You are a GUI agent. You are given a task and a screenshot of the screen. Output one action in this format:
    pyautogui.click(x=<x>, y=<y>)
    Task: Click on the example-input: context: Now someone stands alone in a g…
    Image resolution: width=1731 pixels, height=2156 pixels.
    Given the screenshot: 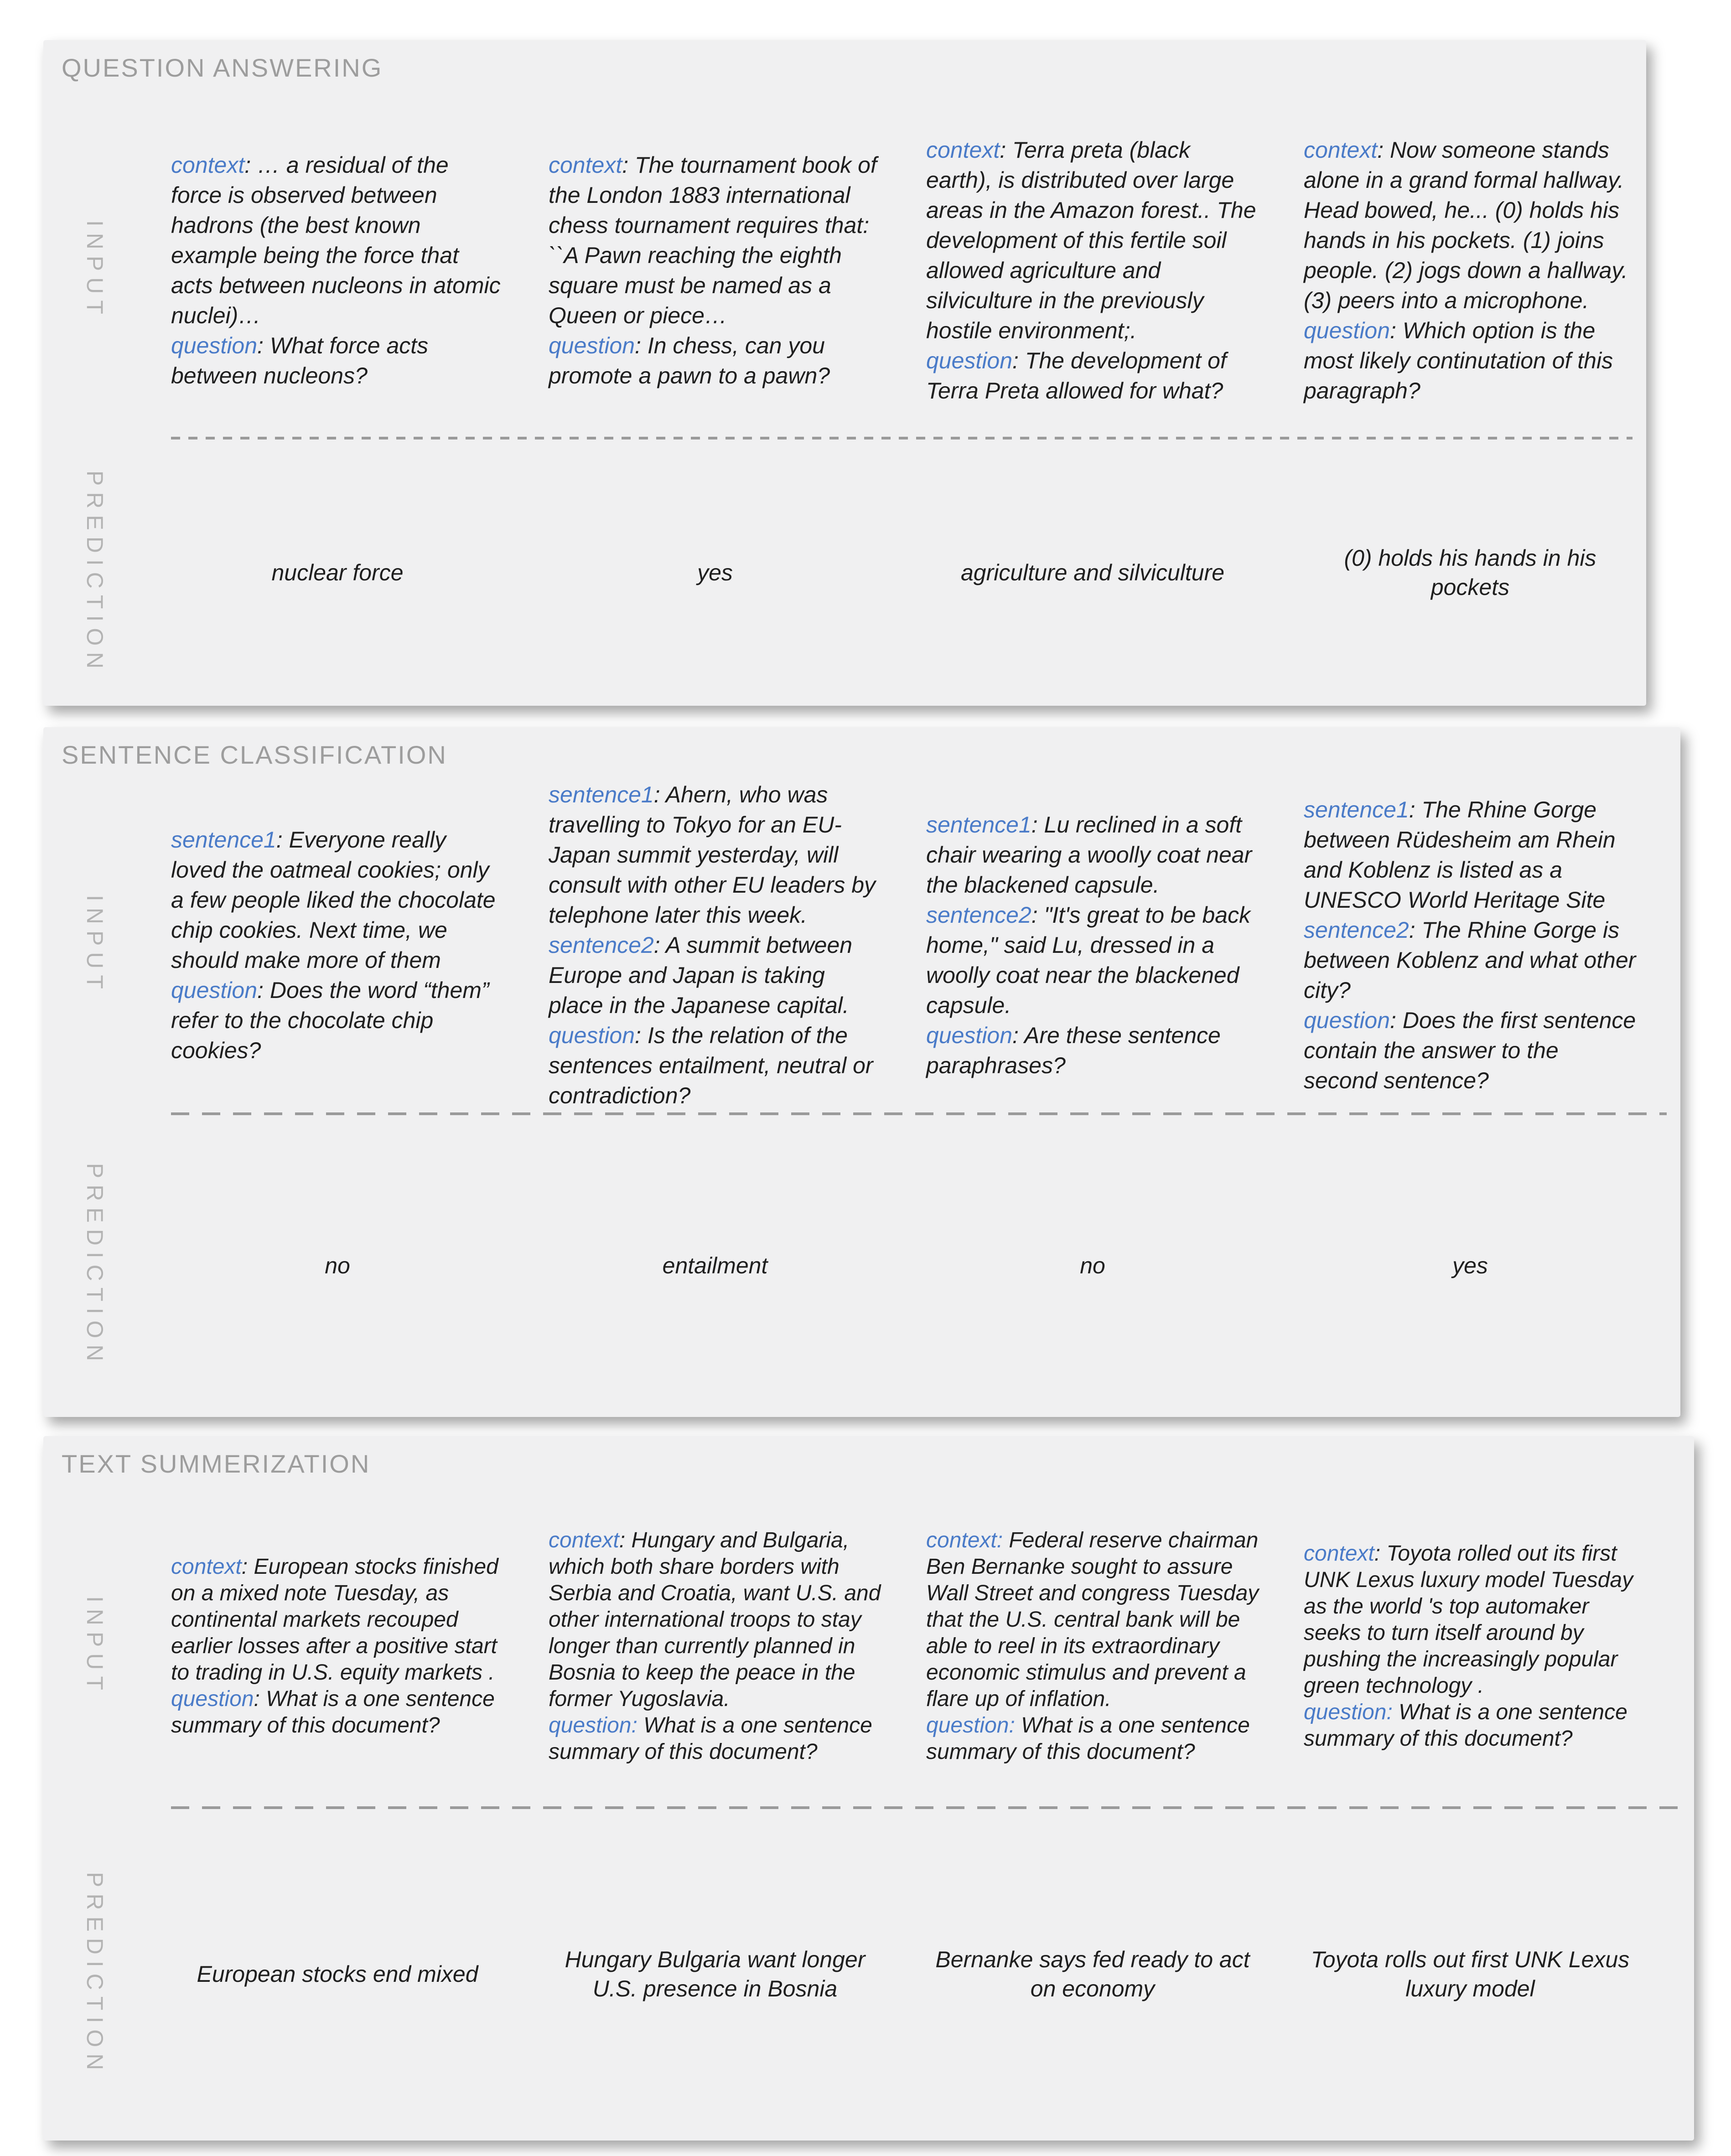 What is the action you would take?
    pyautogui.click(x=1470, y=270)
    